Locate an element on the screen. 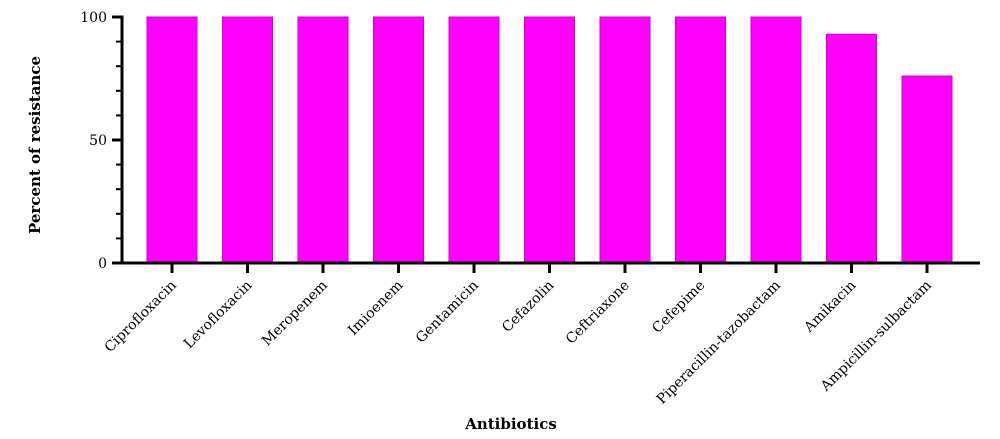 Image resolution: width=1000 pixels, height=439 pixels. y-axis-title: Percent of resistance is located at coordinates (35, 145).